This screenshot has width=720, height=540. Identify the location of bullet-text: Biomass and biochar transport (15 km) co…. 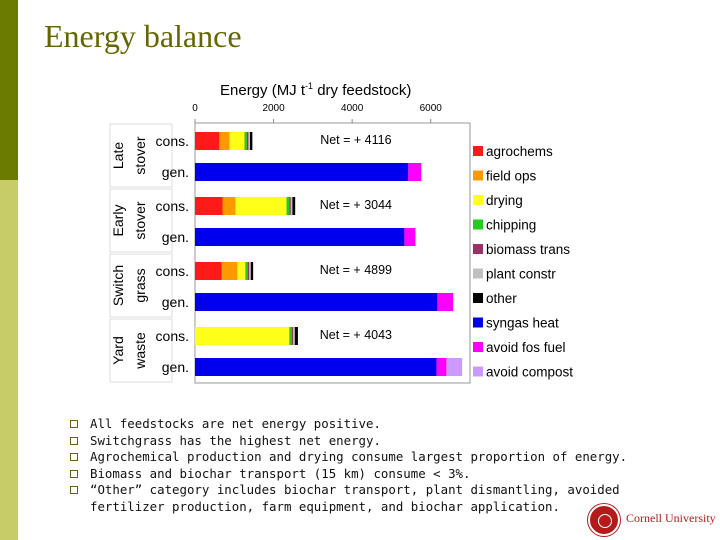
(280, 473).